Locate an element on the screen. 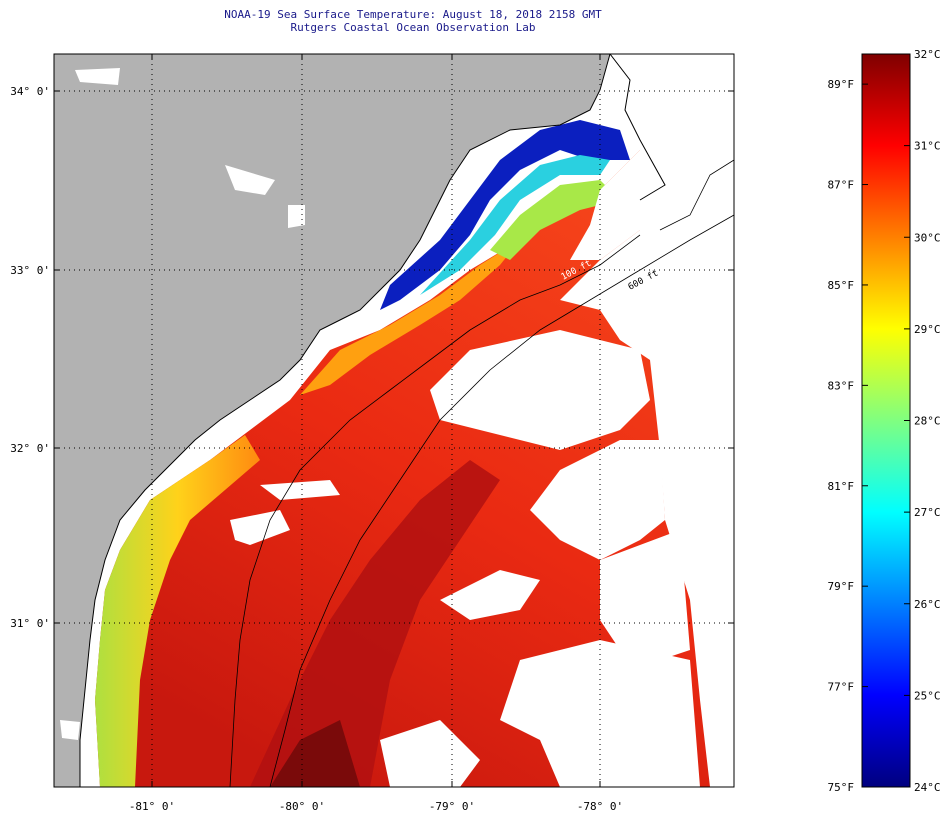 The height and width of the screenshot is (817, 944). colorbar-label-celsius: 24°C is located at coordinates (927, 787).